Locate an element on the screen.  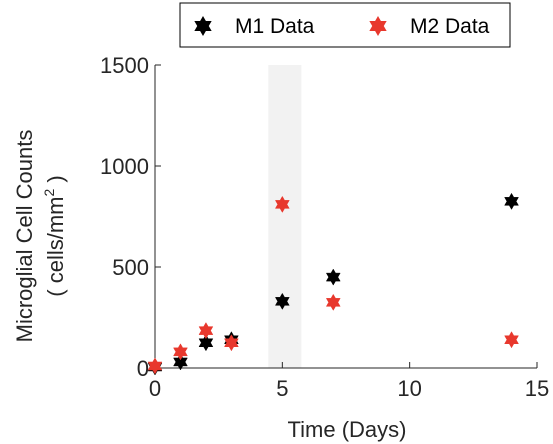
y-axis-unit-prefix: ( cells/mm is located at coordinates (55, 247).